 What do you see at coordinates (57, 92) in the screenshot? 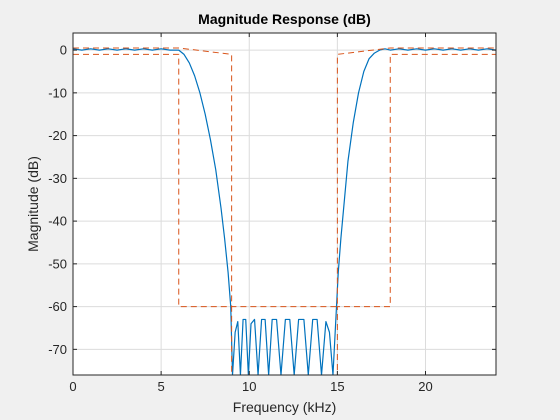
I see `y-tick-label: -10` at bounding box center [57, 92].